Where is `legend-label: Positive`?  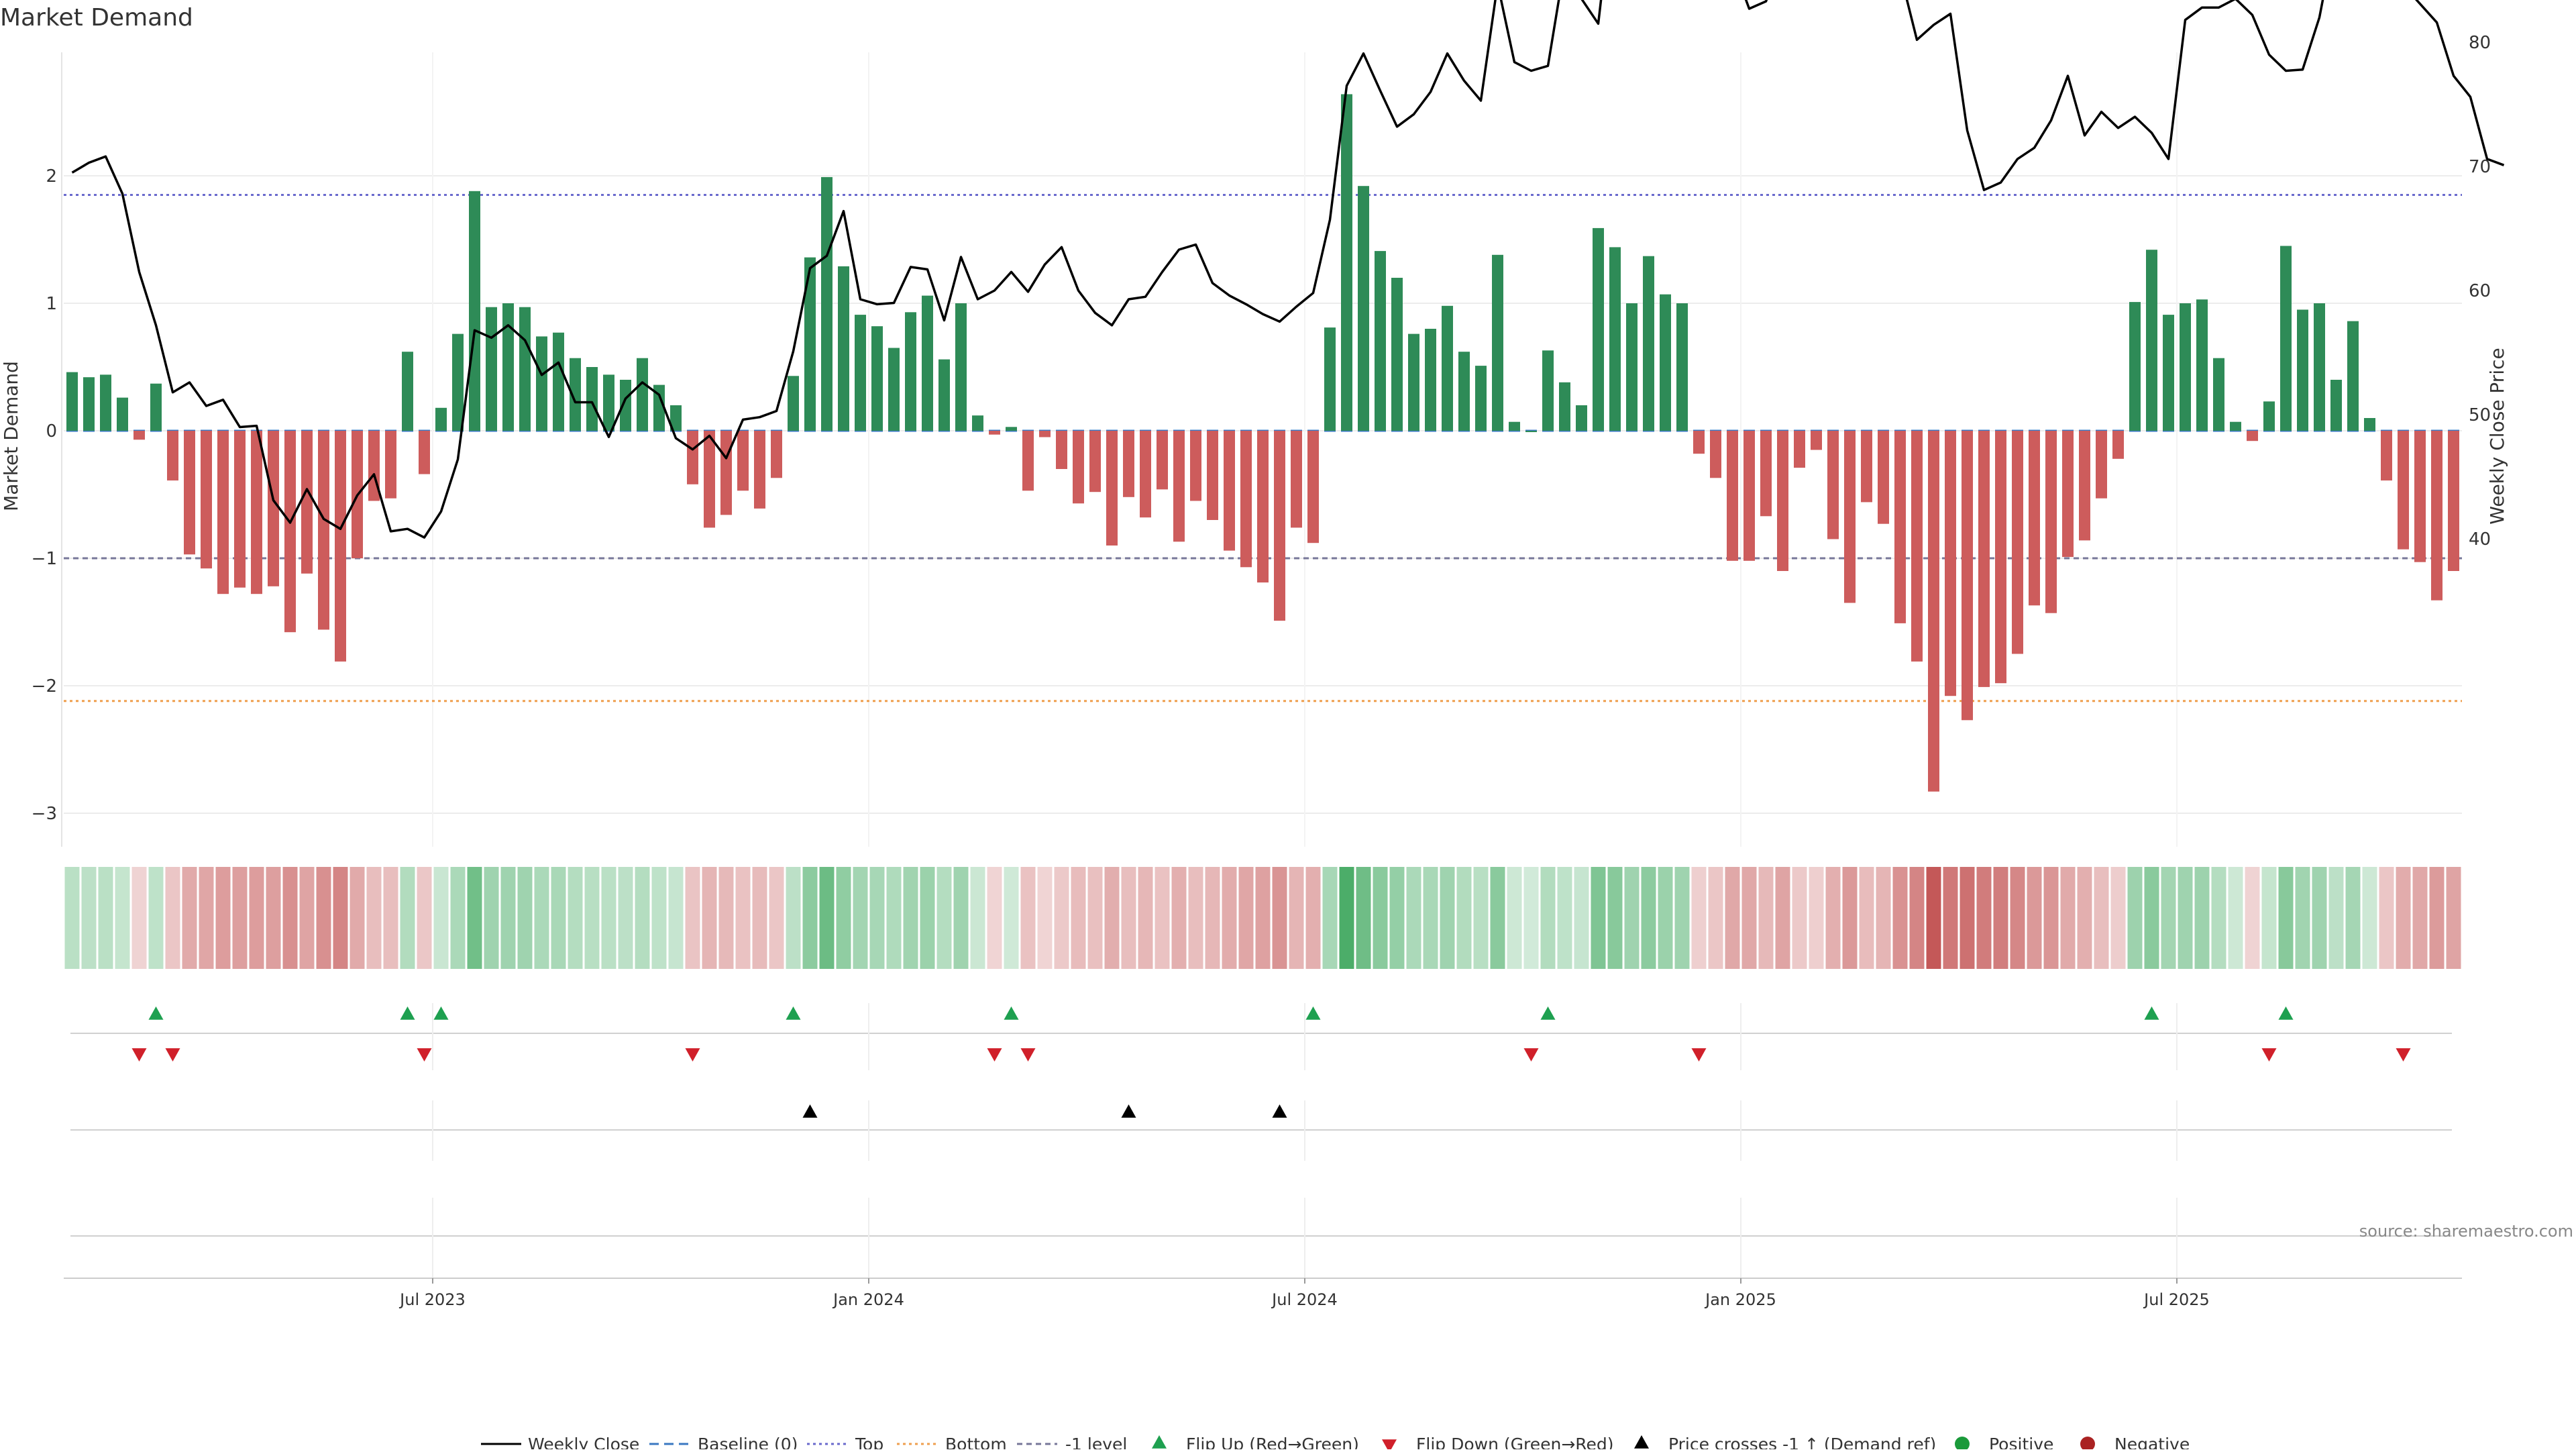 legend-label: Positive is located at coordinates (2021, 1442).